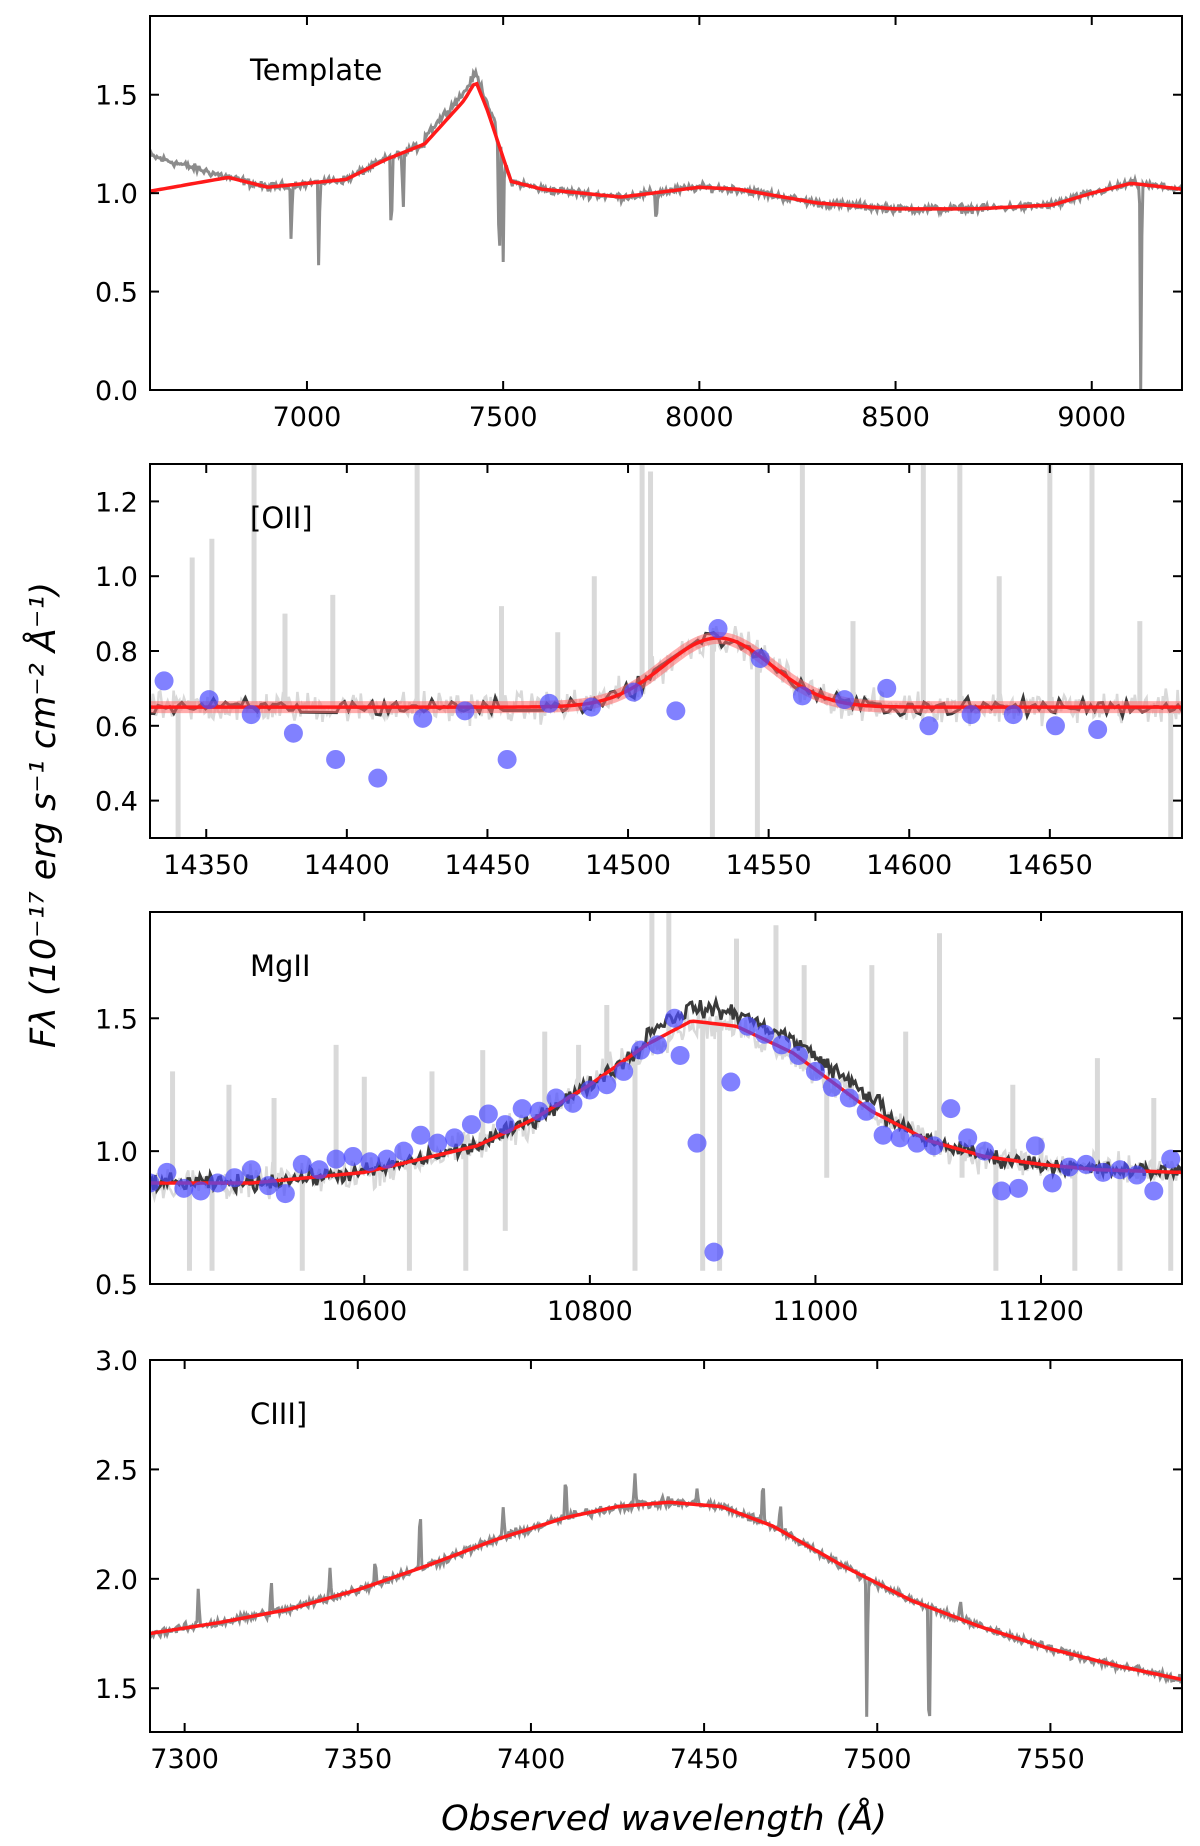 Image resolution: width=1200 pixels, height=1846 pixels. I want to click on panel-template-ytick-label-2: 1.0, so click(116, 194).